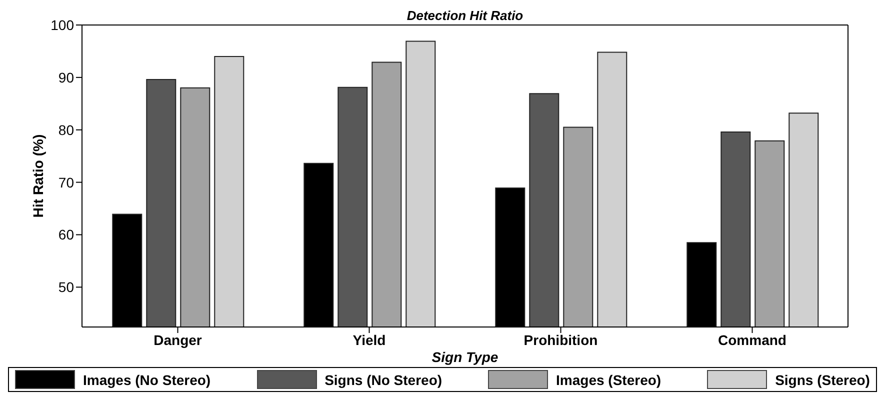 The image size is (889, 402). Describe the element at coordinates (66, 287) in the screenshot. I see `y-tick-label: 50` at that location.